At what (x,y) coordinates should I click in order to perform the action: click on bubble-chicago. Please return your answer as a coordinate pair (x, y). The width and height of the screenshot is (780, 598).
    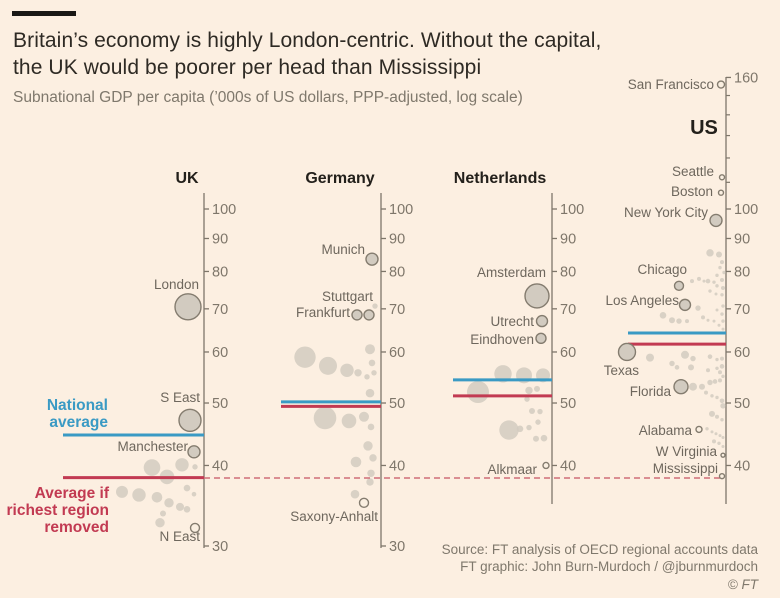
    Looking at the image, I should click on (679, 286).